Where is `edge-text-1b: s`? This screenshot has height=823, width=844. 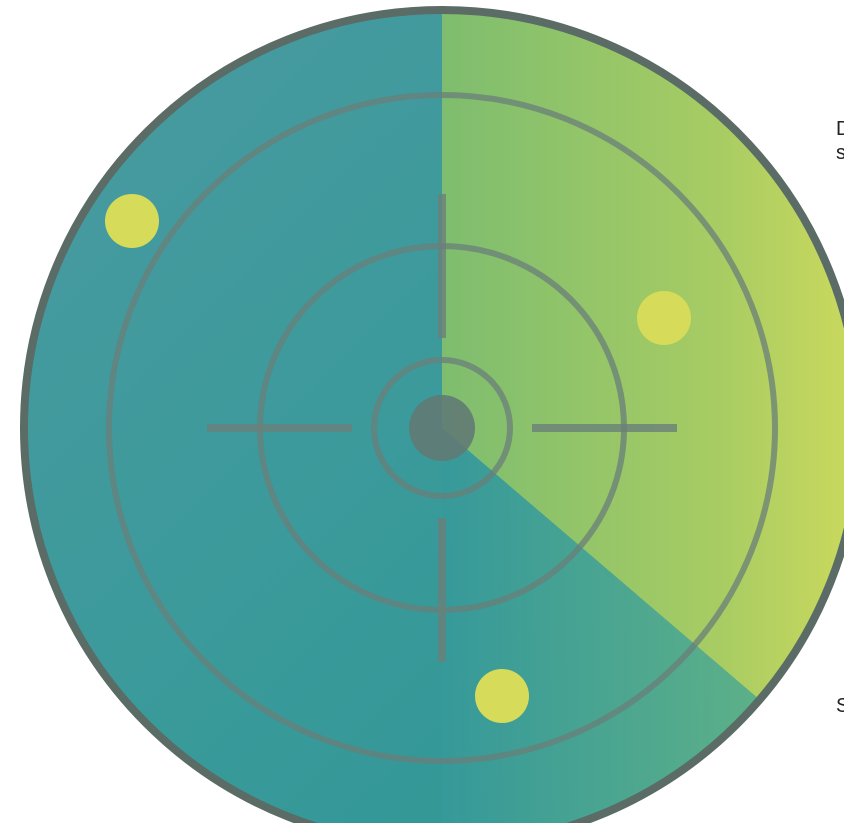 edge-text-1b: s is located at coordinates (840, 153).